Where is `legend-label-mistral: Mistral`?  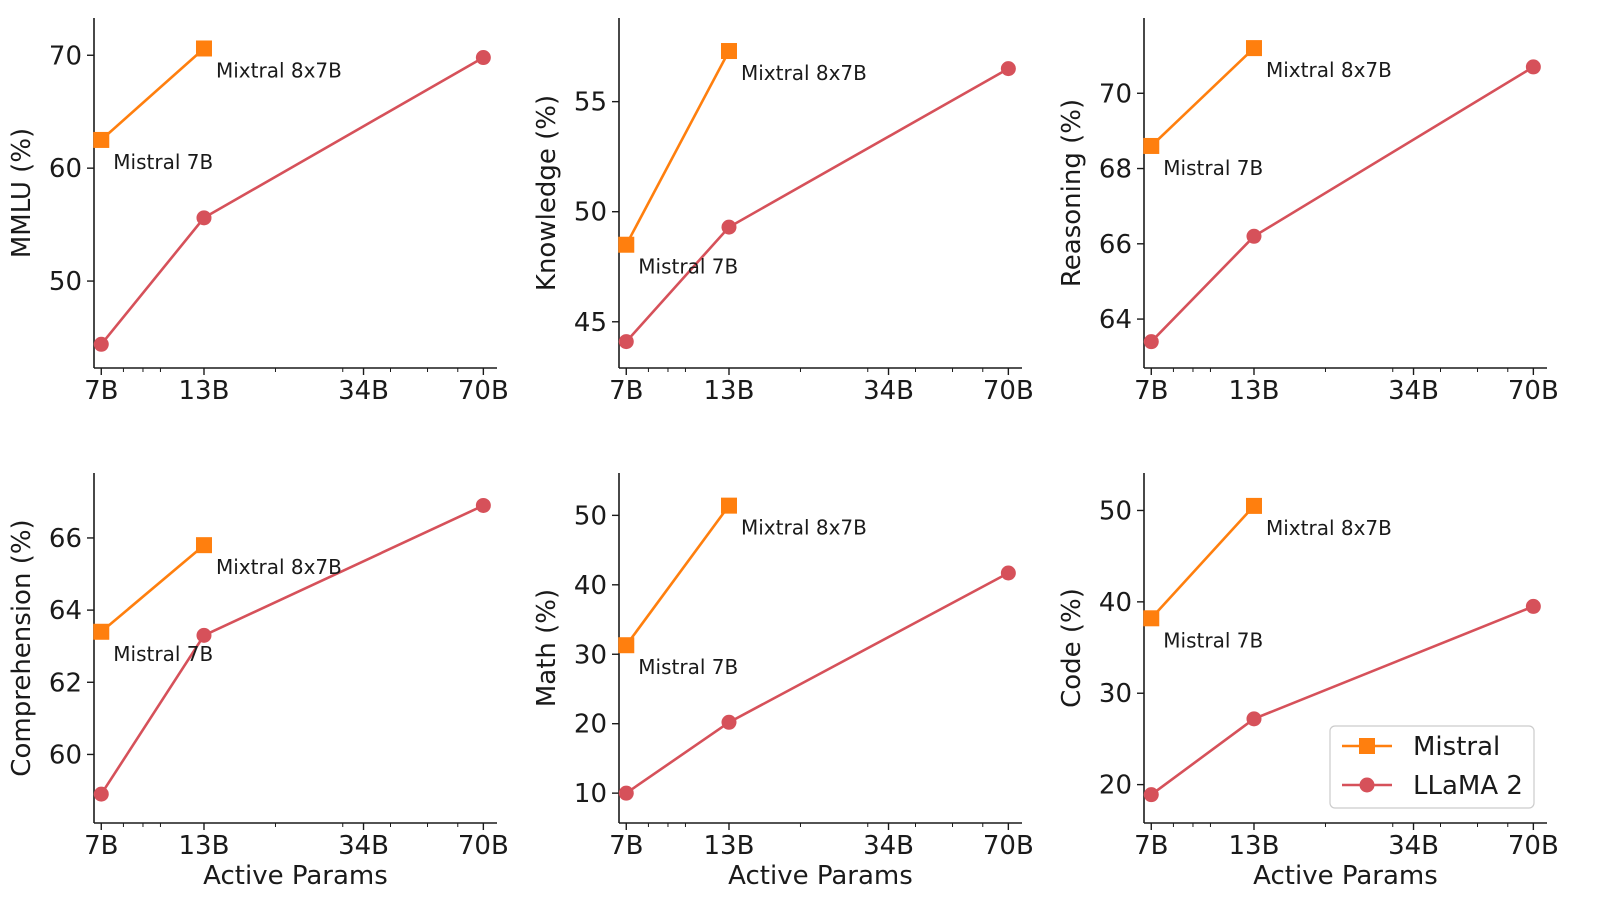 legend-label-mistral: Mistral is located at coordinates (1456, 747).